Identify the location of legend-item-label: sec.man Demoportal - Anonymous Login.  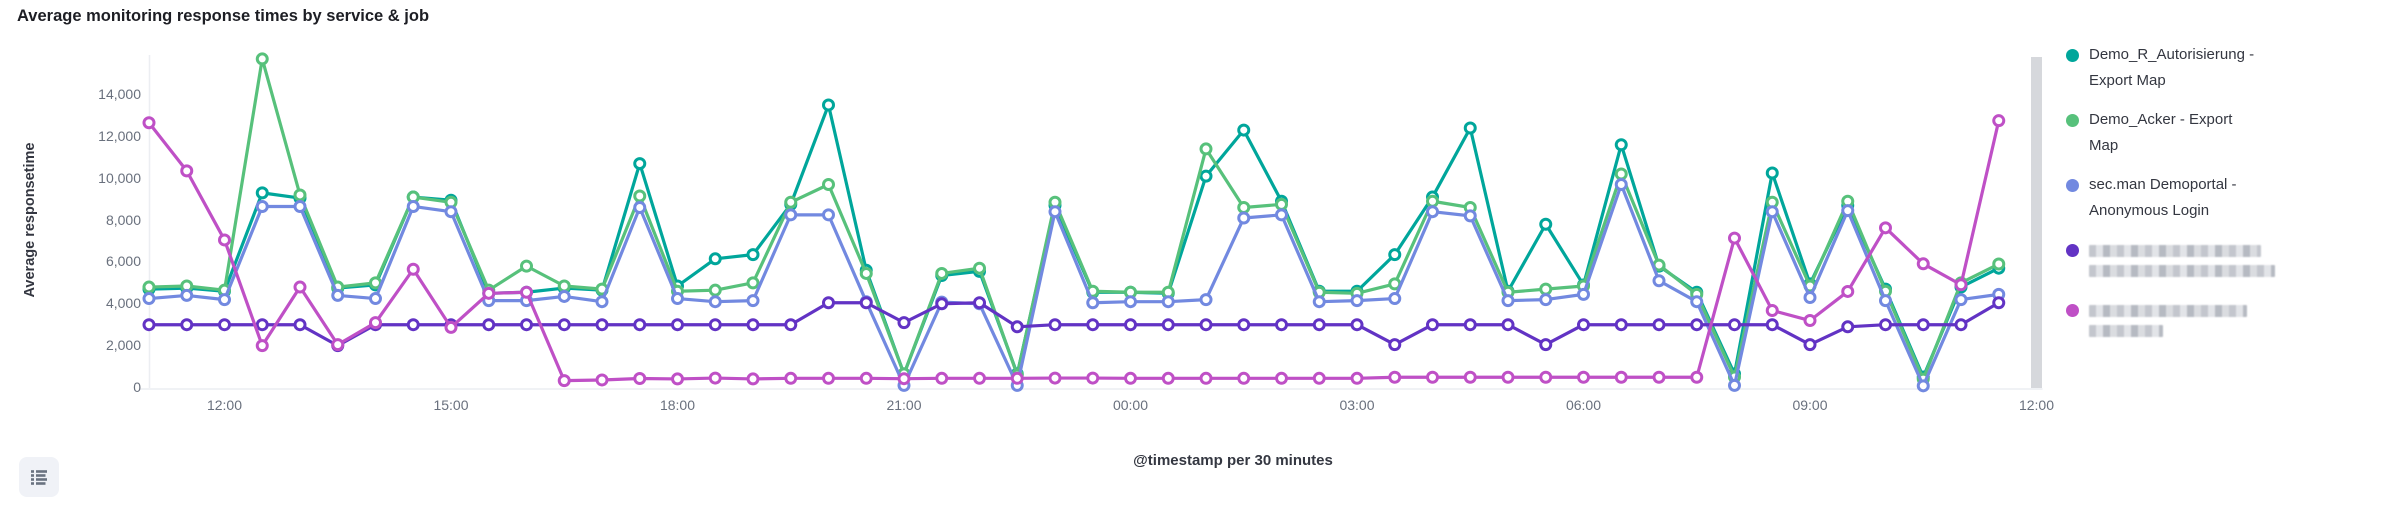
(2163, 198).